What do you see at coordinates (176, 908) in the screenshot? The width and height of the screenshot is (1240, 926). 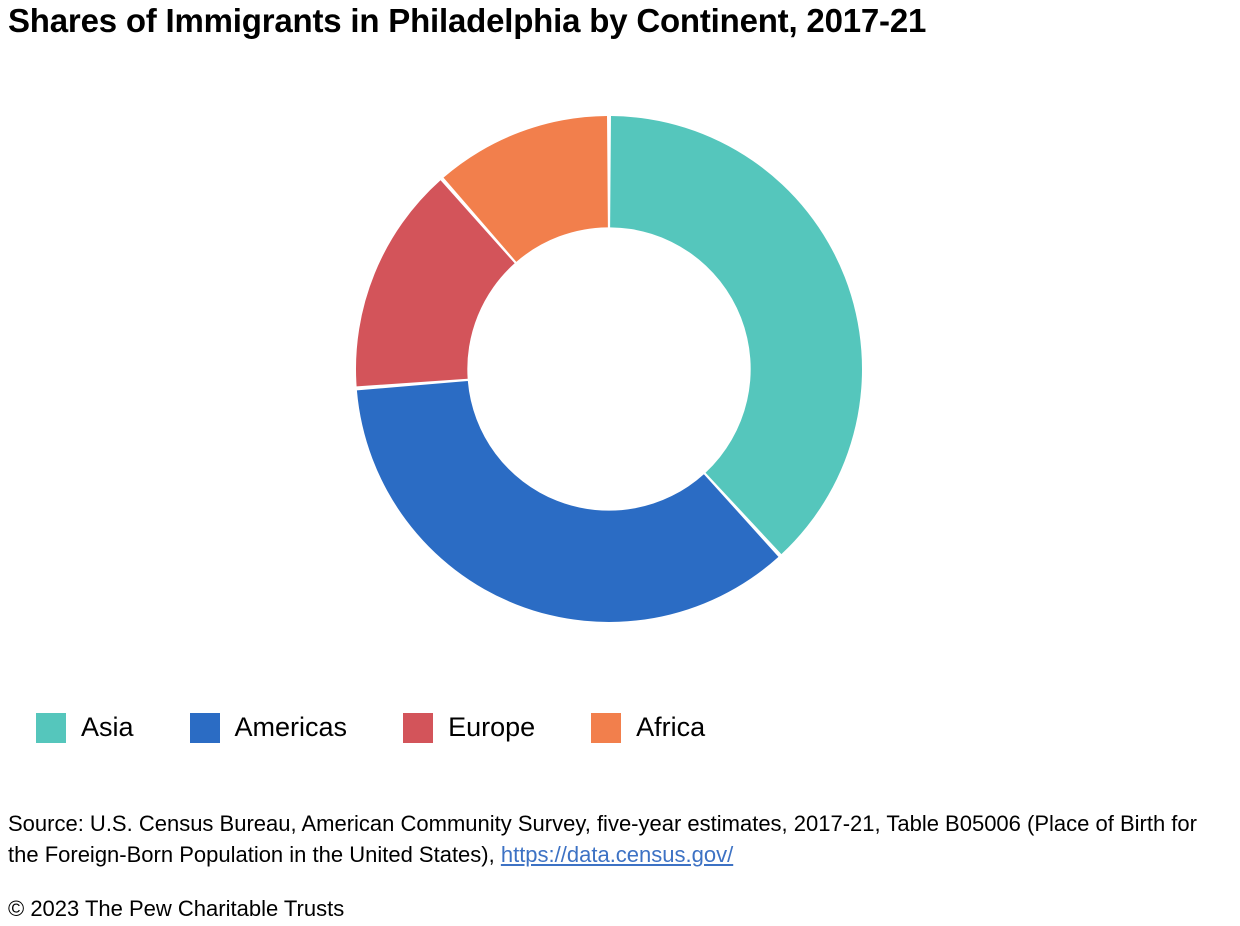 I see `copyright-note: © 2023 The Pew Charitable Trusts` at bounding box center [176, 908].